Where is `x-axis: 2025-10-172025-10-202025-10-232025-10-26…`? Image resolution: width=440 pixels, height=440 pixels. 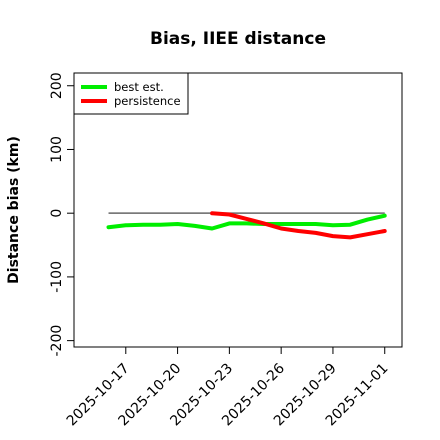 x-axis: 2025-10-172025-10-202025-10-232025-10-26… is located at coordinates (228, 388).